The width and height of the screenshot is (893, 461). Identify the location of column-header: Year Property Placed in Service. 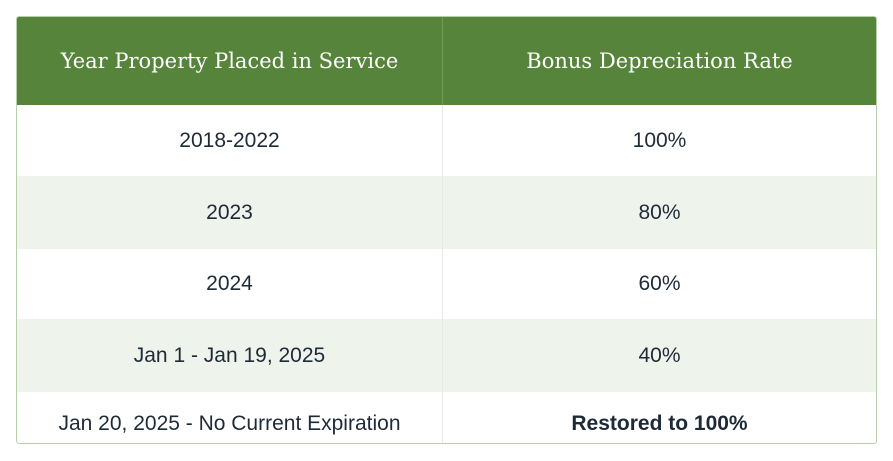
(230, 61).